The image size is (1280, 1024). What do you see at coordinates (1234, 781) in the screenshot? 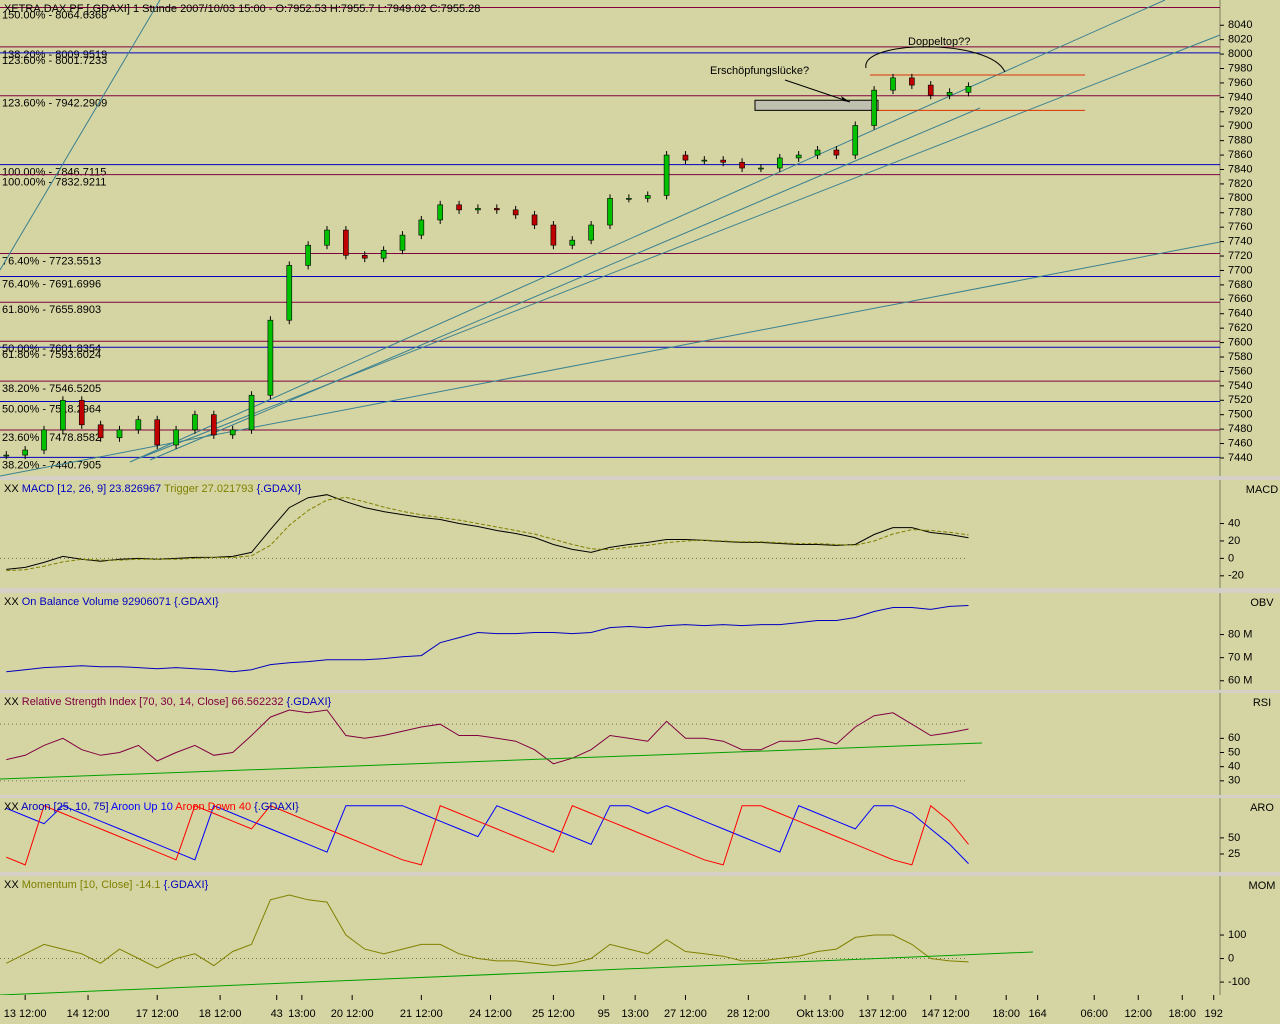
I see `y-tick-label: 30` at bounding box center [1234, 781].